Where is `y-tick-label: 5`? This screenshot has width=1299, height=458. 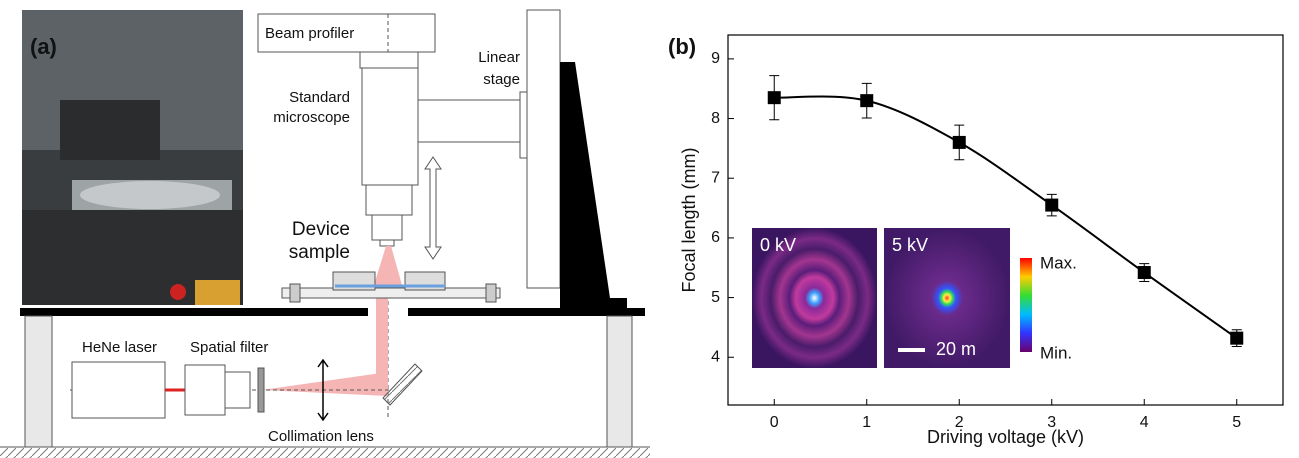
y-tick-label: 5 is located at coordinates (715, 297).